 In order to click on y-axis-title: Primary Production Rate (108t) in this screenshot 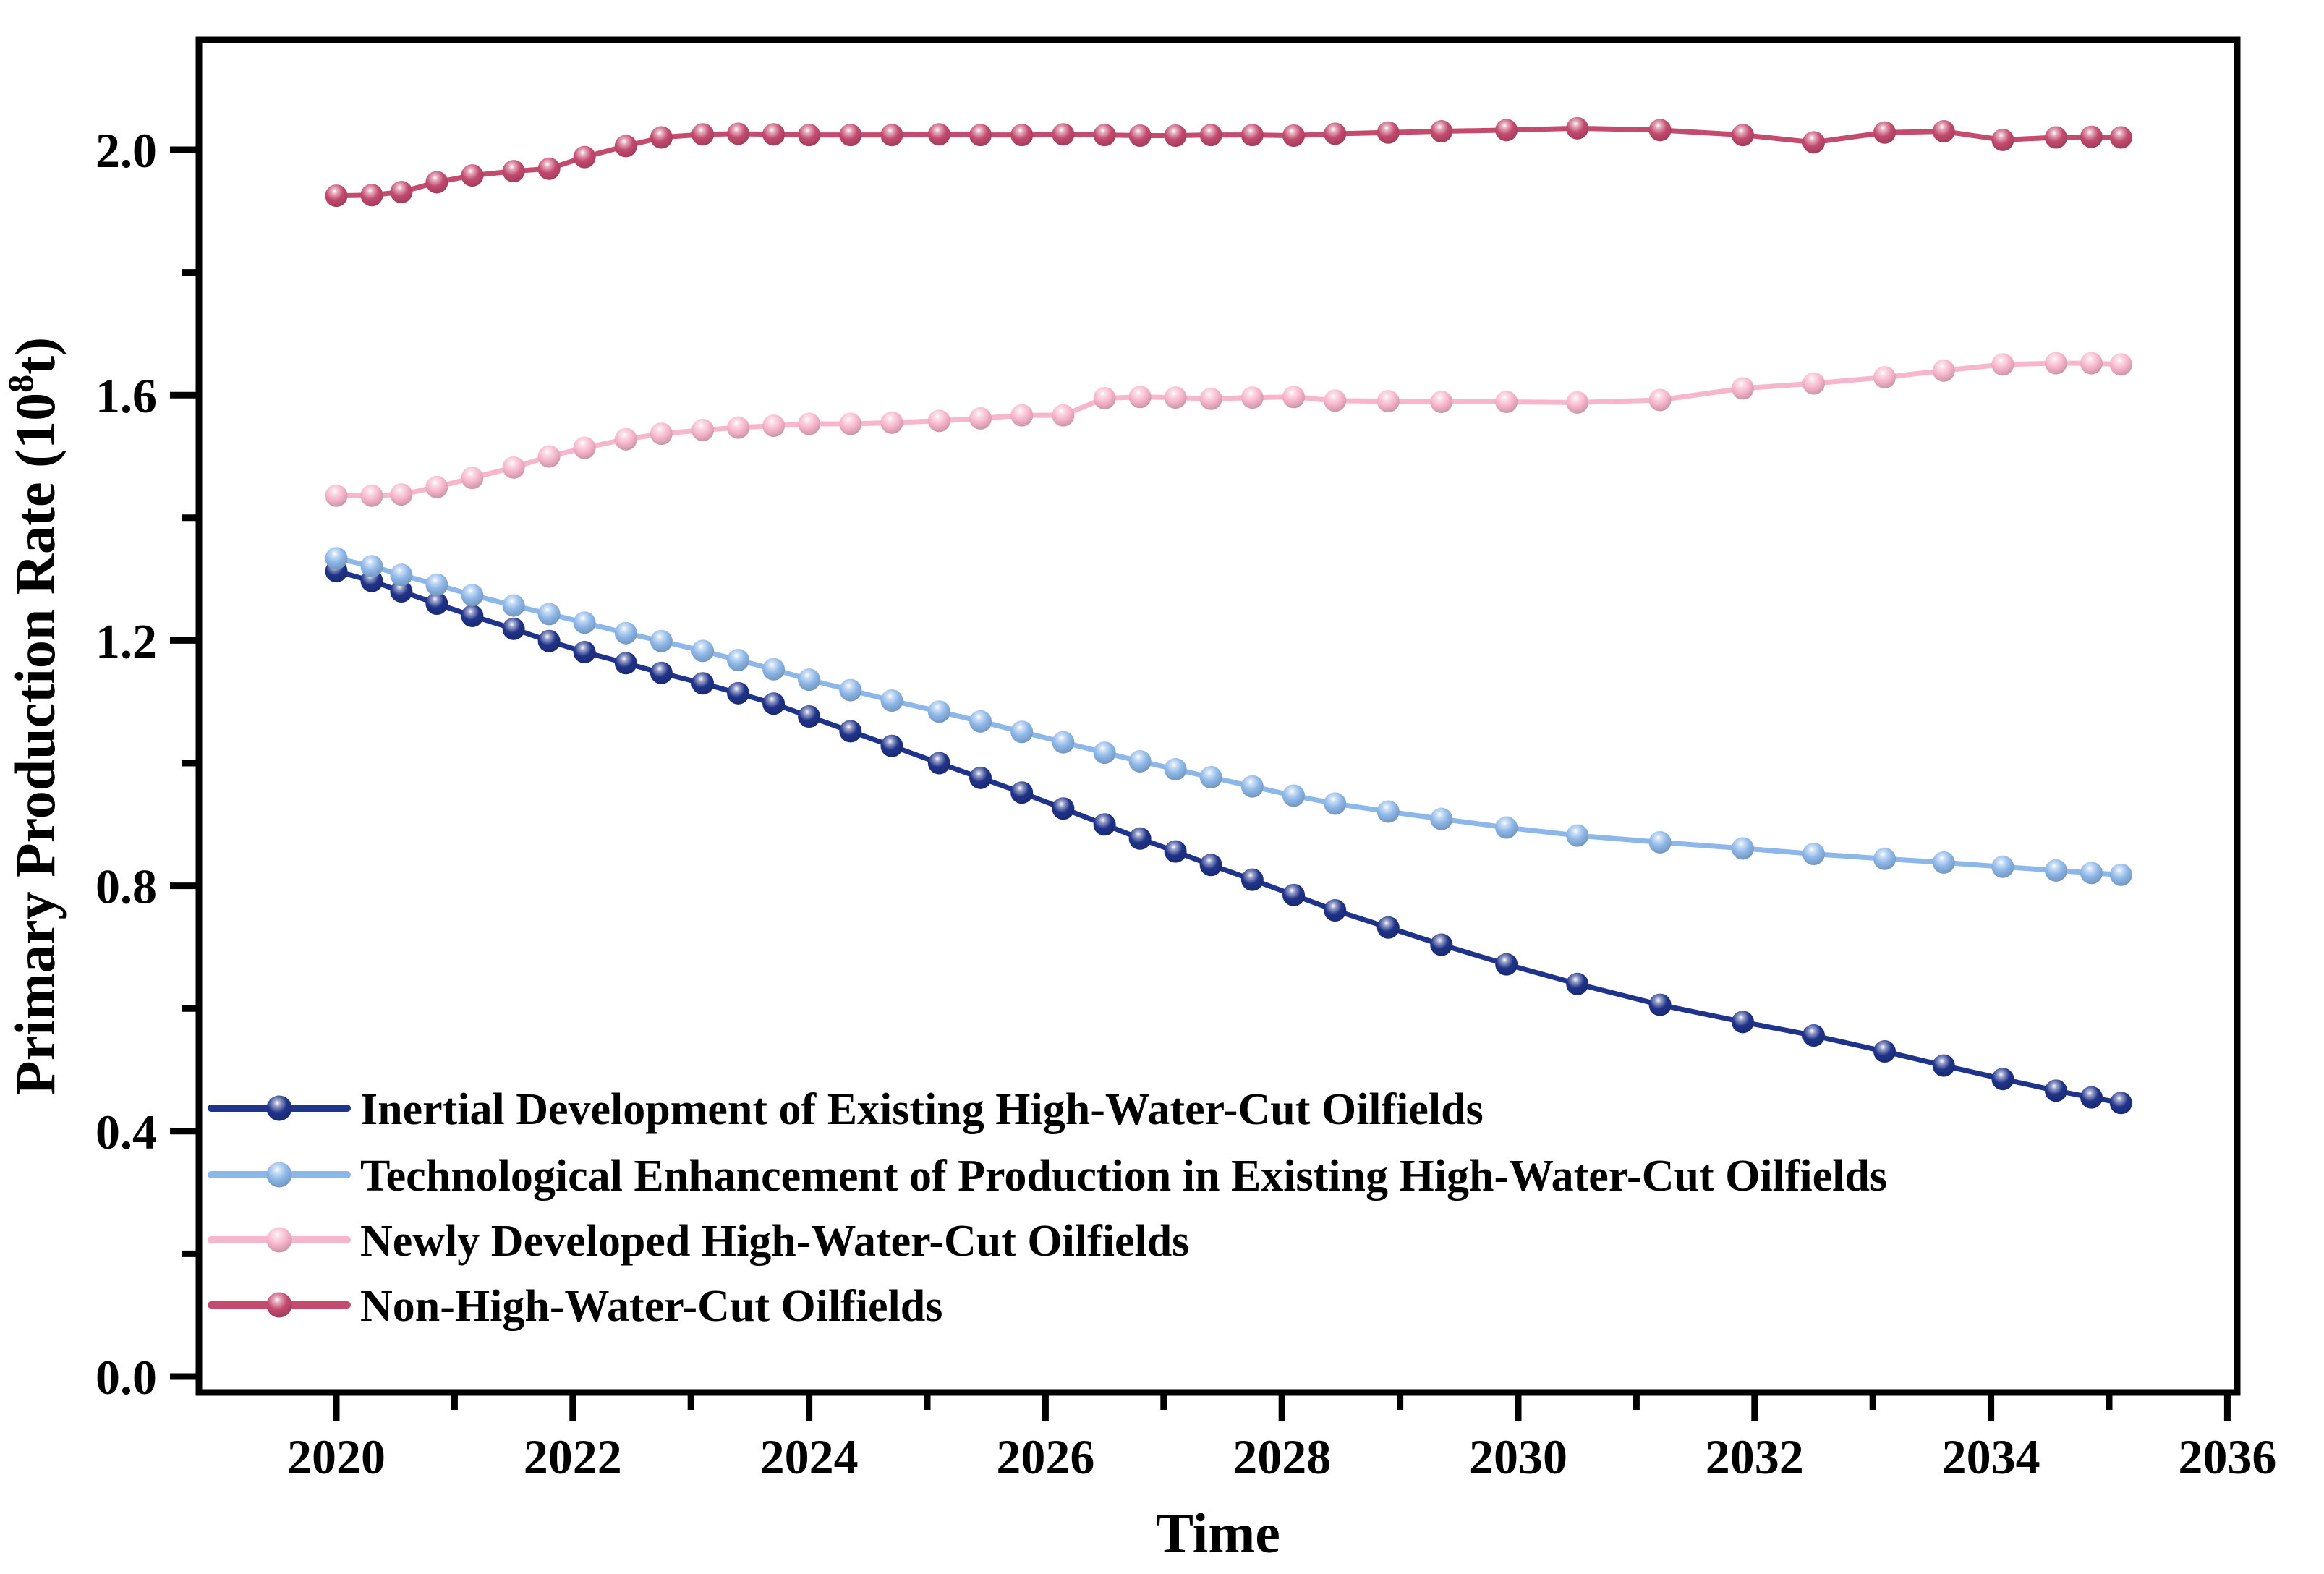, I will do `click(33, 716)`.